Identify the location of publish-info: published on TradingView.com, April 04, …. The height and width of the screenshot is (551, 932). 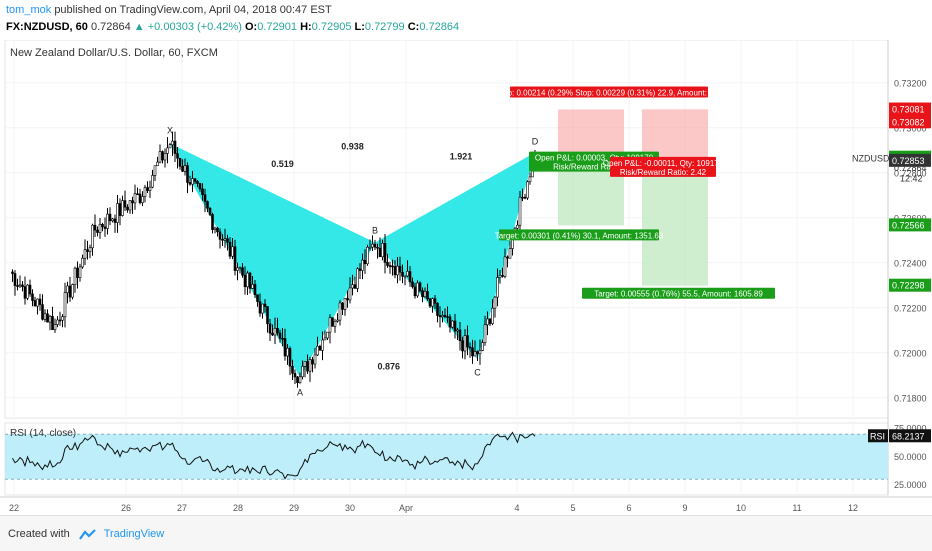
(193, 10).